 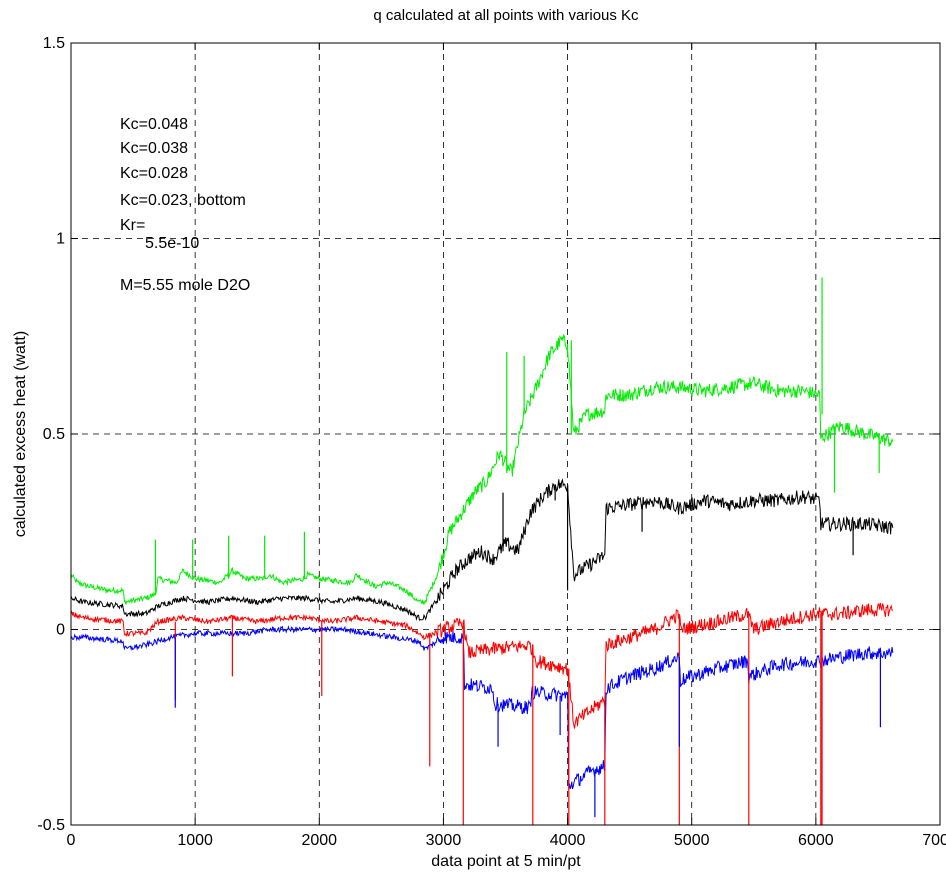 What do you see at coordinates (183, 200) in the screenshot?
I see `annotation-kc-0023: Kc=0.023, bottom` at bounding box center [183, 200].